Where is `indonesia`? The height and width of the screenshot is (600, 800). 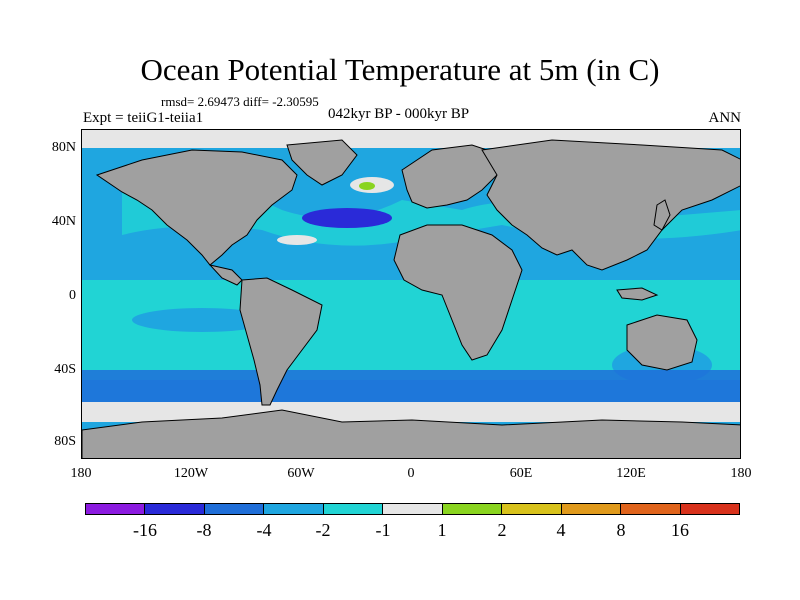
indonesia is located at coordinates (637, 294).